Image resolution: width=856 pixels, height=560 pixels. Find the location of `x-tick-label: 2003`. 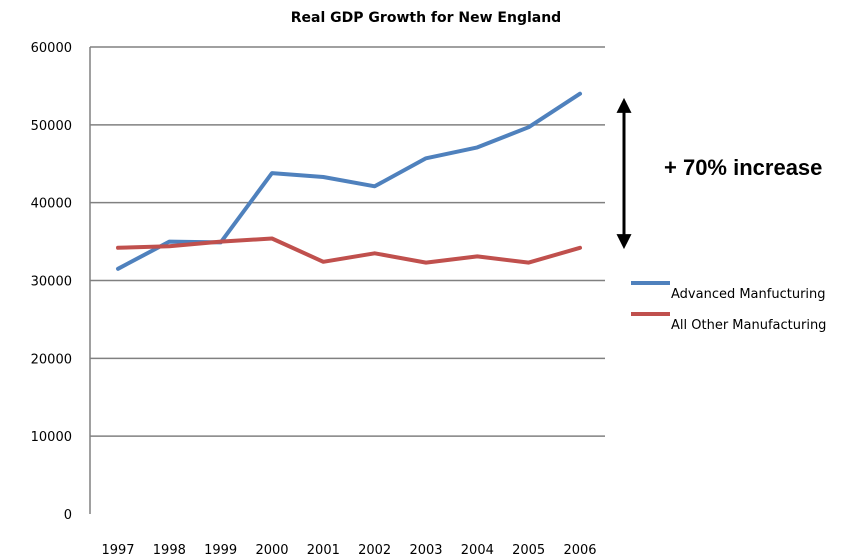

x-tick-label: 2003 is located at coordinates (425, 550).